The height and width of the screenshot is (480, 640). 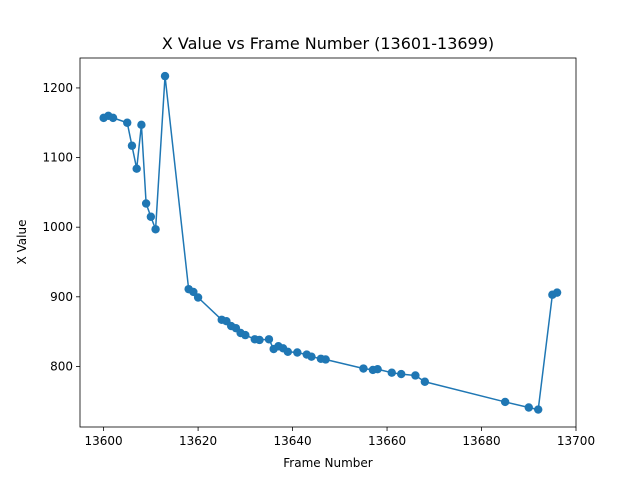 What do you see at coordinates (481, 441) in the screenshot?
I see `x-tick-label: 13680` at bounding box center [481, 441].